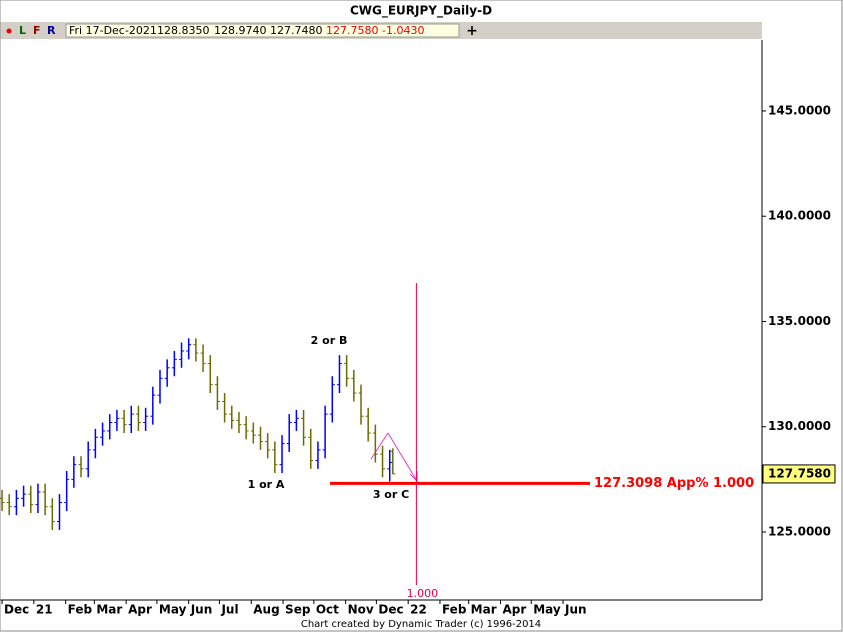  I want to click on x-tick-label: 22, so click(418, 610).